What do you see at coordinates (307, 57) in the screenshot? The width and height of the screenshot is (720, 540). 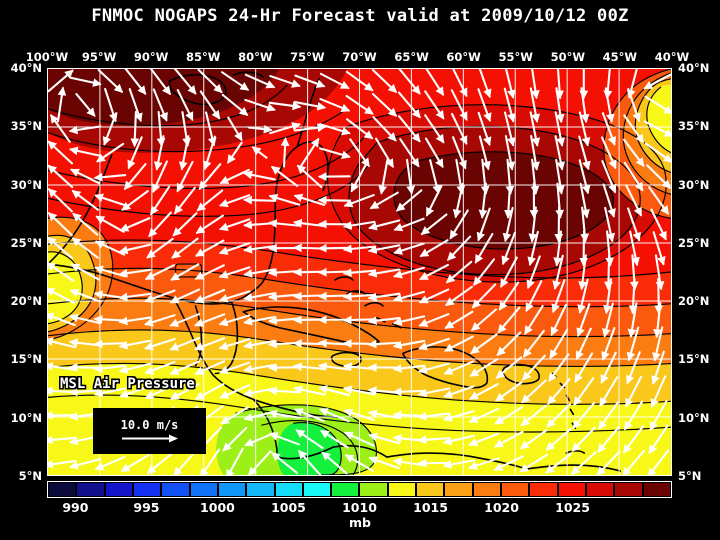 I see `lon-tick-5: 75°W` at bounding box center [307, 57].